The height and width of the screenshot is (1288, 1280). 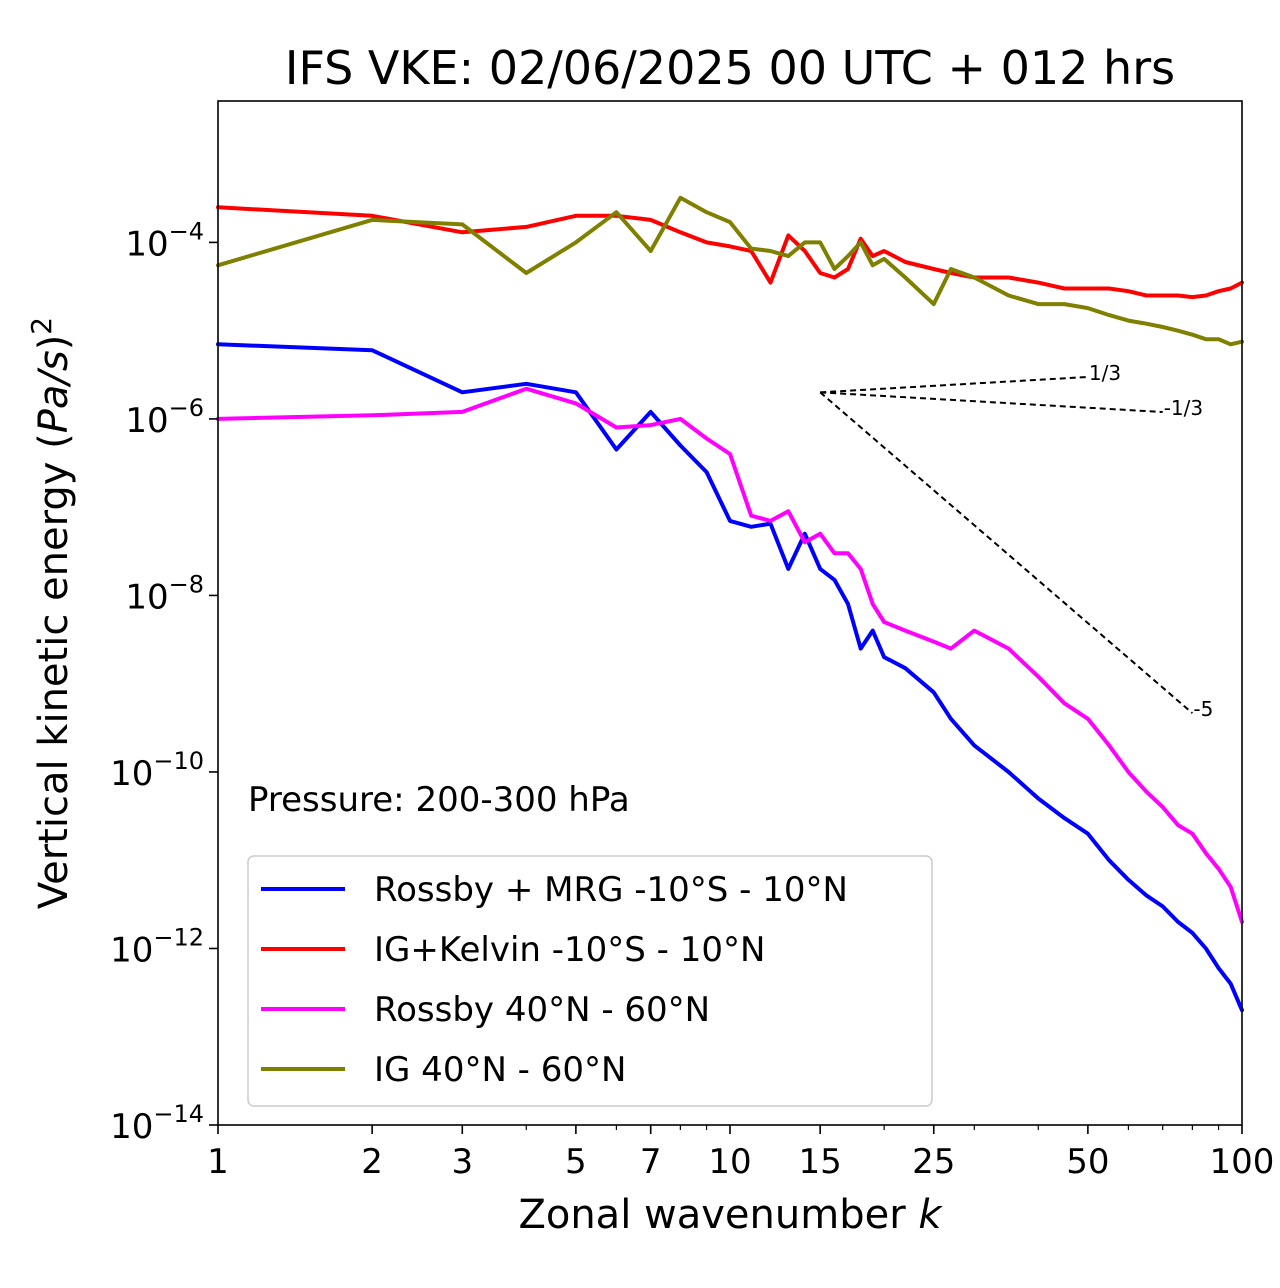 I want to click on legend-label: Rossby + MRG -10°S - 10°N, so click(x=611, y=890).